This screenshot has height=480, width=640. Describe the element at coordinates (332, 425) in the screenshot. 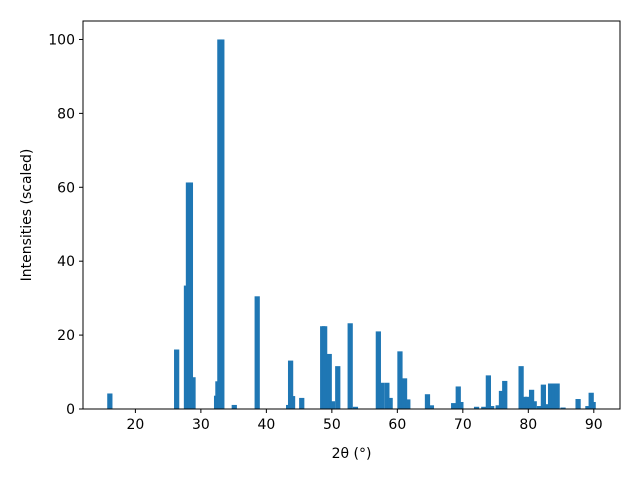

I see `x-tick-label: 50` at that location.